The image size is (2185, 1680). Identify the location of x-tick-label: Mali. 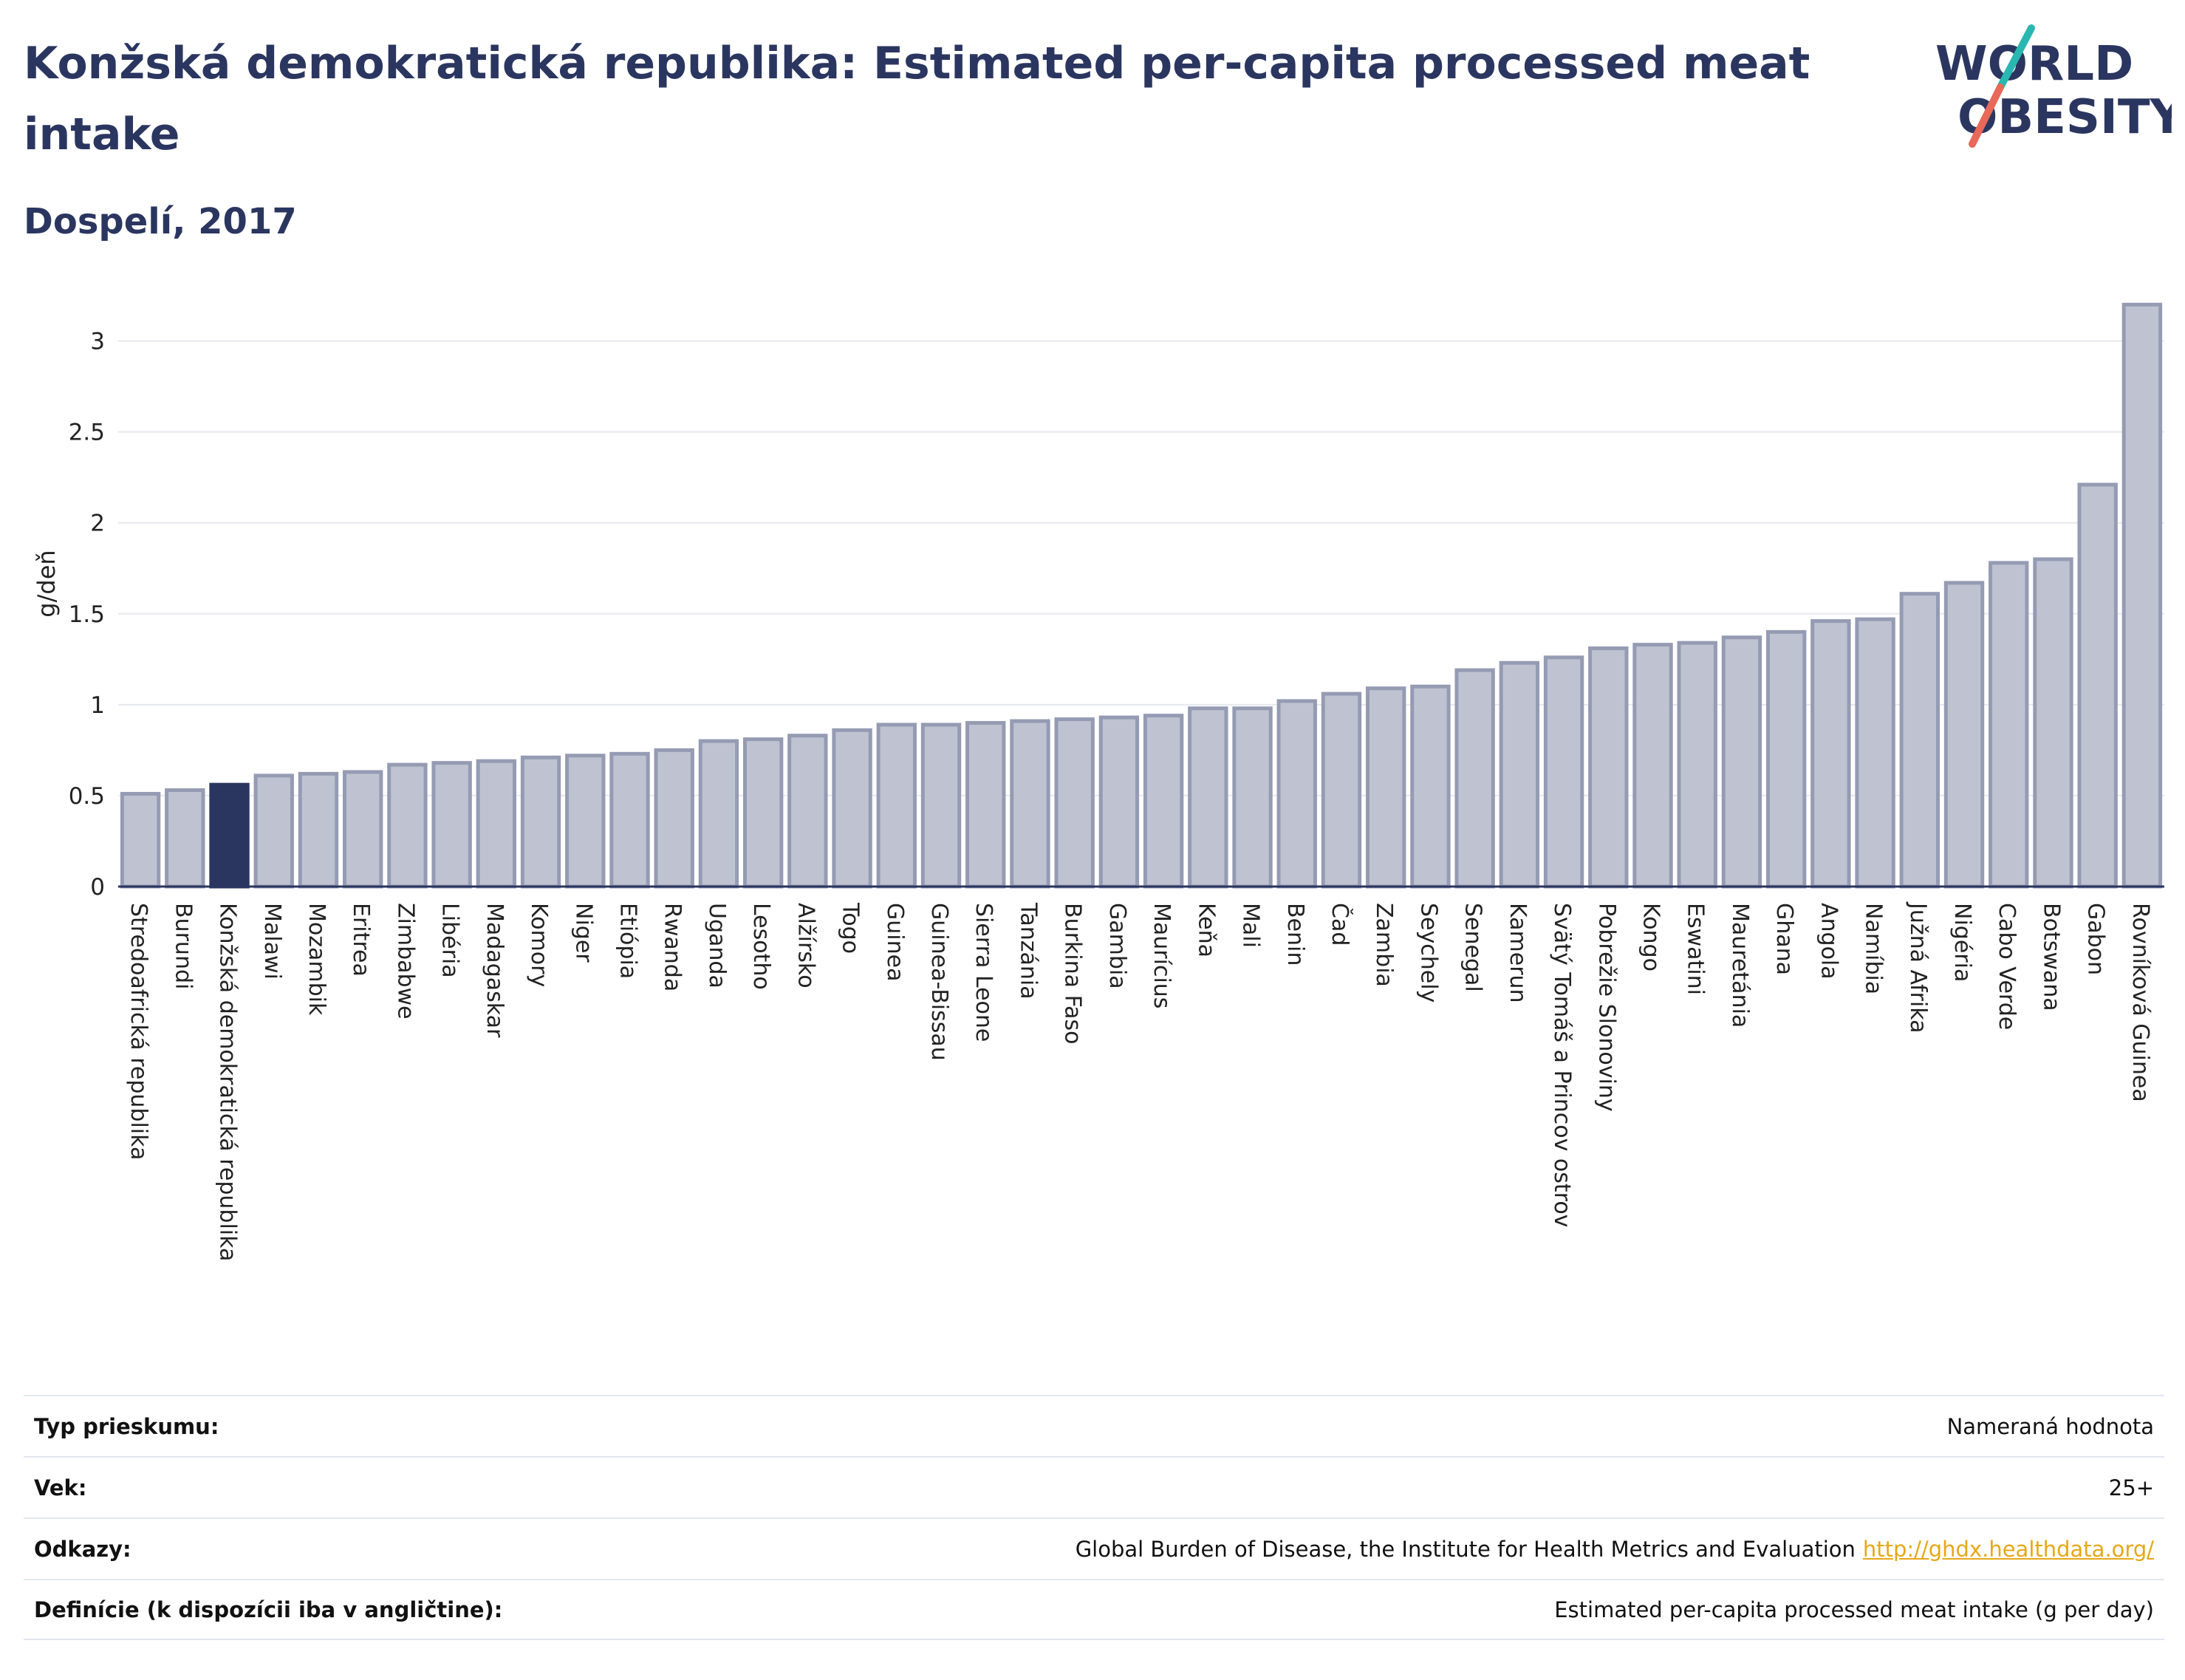
(1251, 925).